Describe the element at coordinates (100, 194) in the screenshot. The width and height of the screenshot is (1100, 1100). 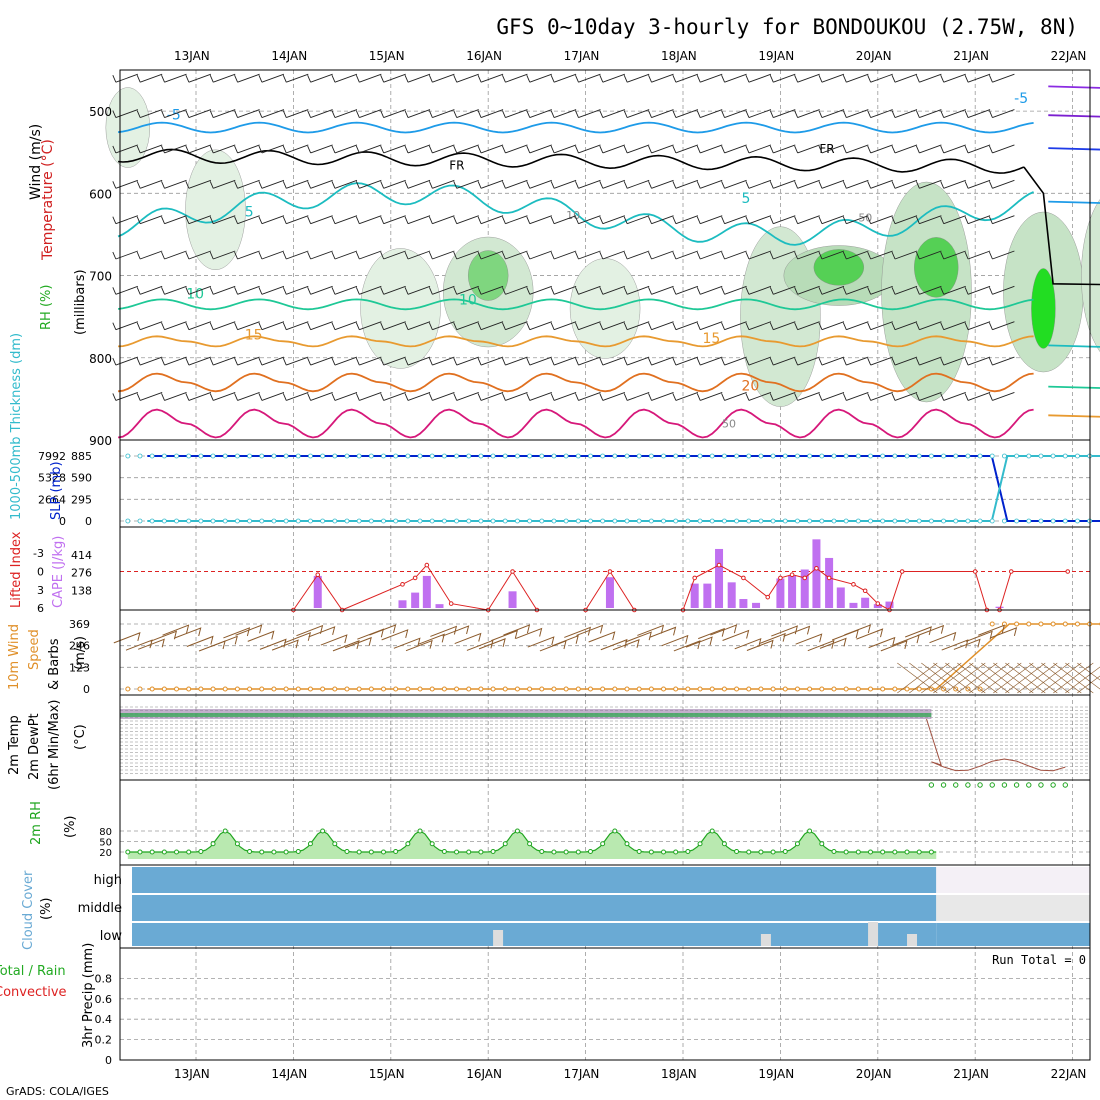
I see `pressure-tick: 600` at that location.